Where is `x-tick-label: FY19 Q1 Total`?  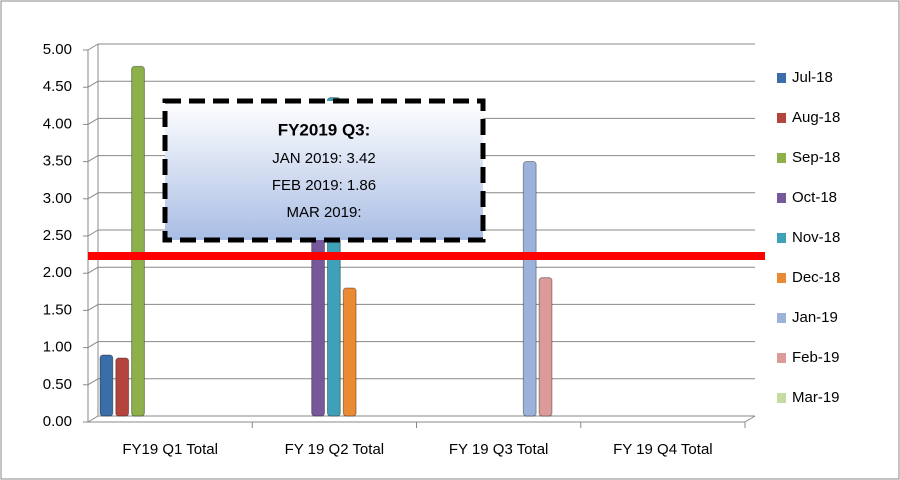
x-tick-label: FY19 Q1 Total is located at coordinates (170, 449).